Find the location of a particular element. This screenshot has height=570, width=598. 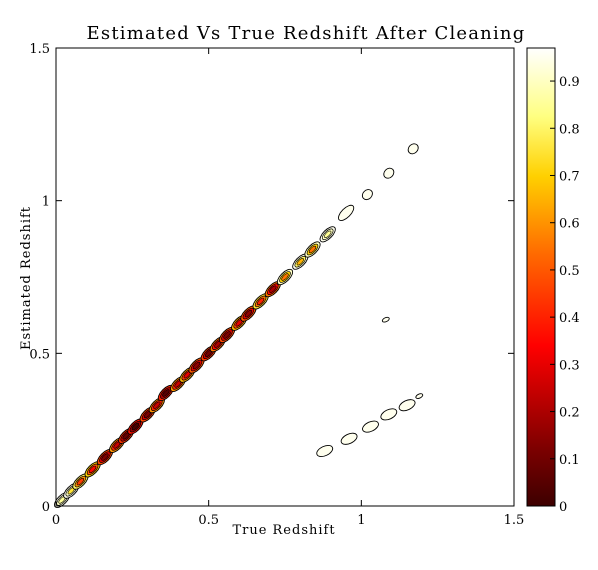

colorbar-tick-label: 0.6 is located at coordinates (569, 224).